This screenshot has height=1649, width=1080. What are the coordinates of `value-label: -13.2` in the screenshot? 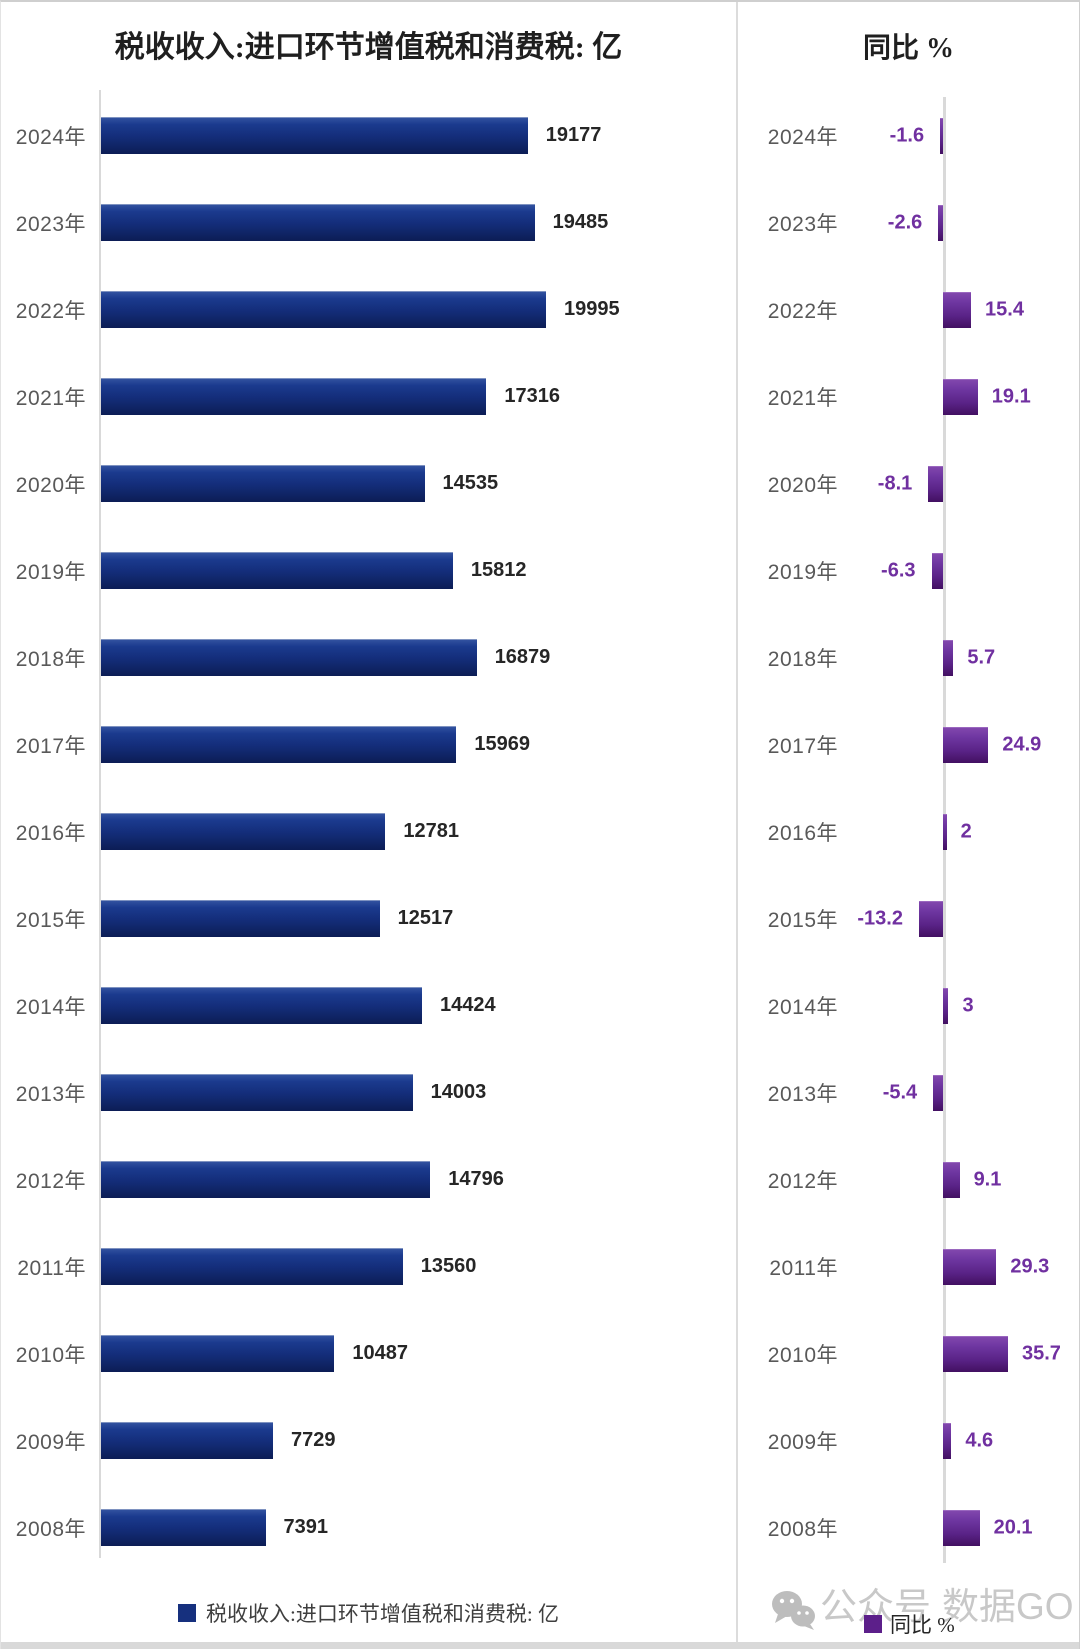 It's located at (880, 918).